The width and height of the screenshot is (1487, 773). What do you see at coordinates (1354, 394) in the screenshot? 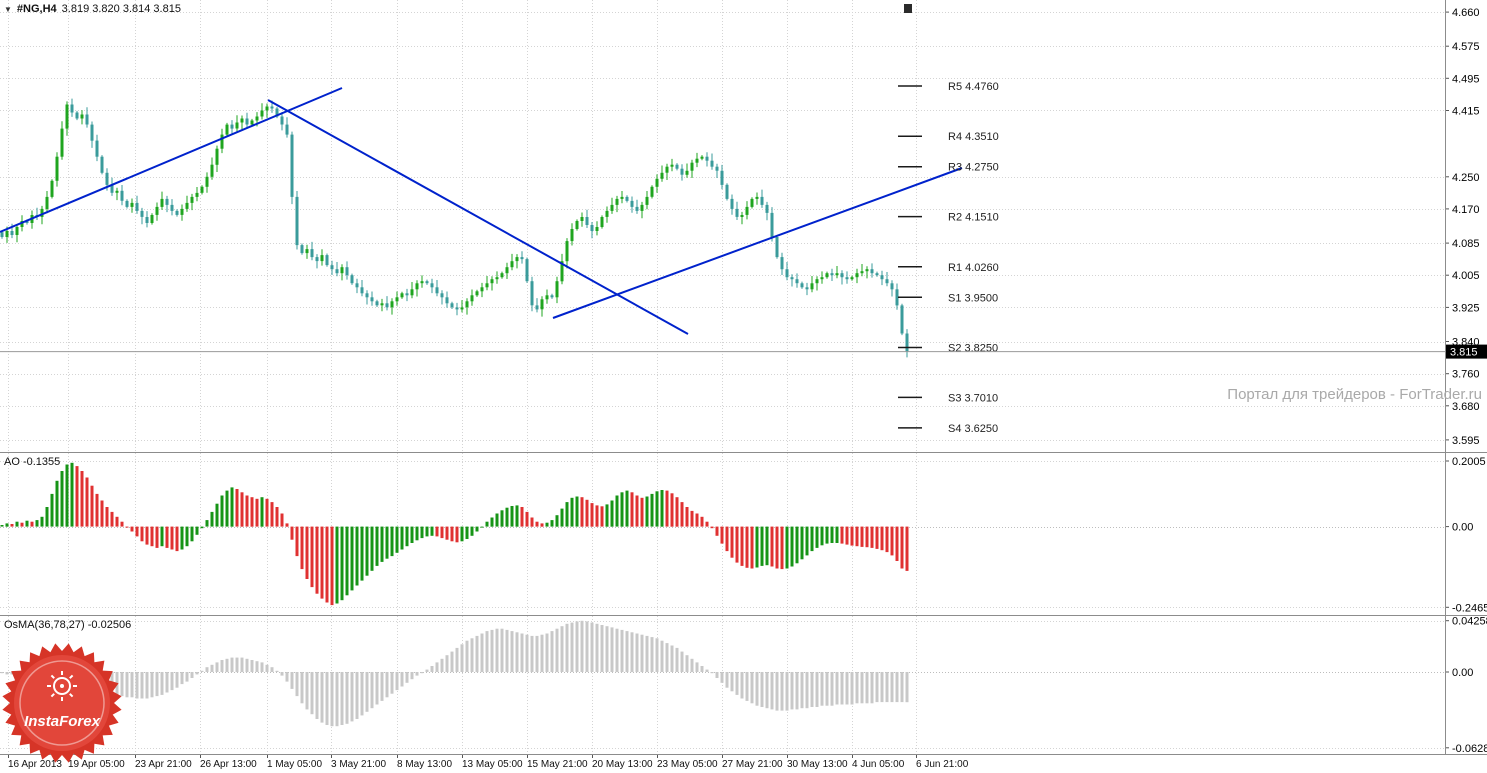
I see `watermark: Портал для трейдеров - ForTrader.ru` at bounding box center [1354, 394].